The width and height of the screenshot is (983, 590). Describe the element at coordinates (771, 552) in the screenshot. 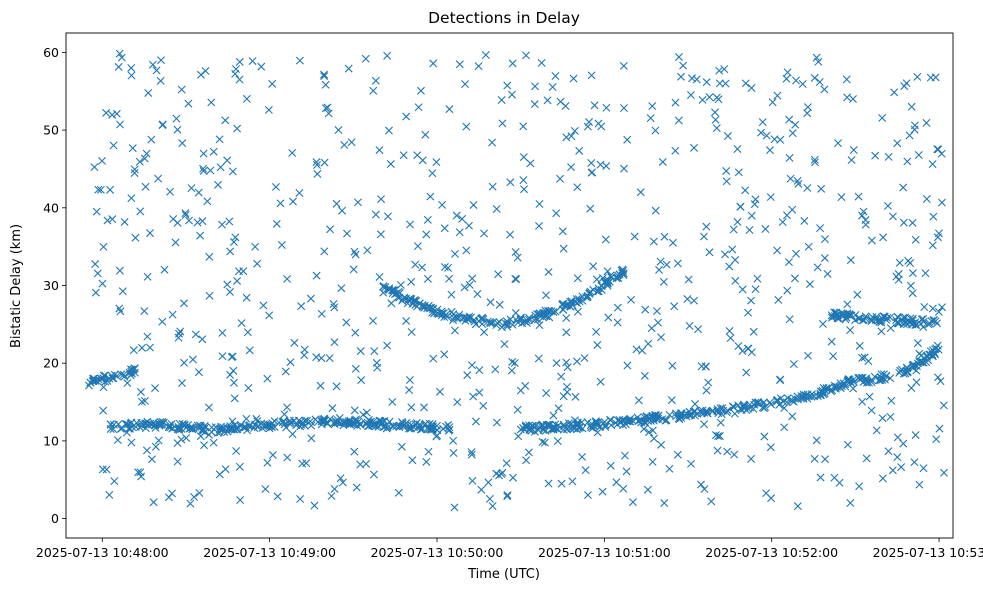

I see `x-tick-label: 2025-07-13 10:52:00` at that location.